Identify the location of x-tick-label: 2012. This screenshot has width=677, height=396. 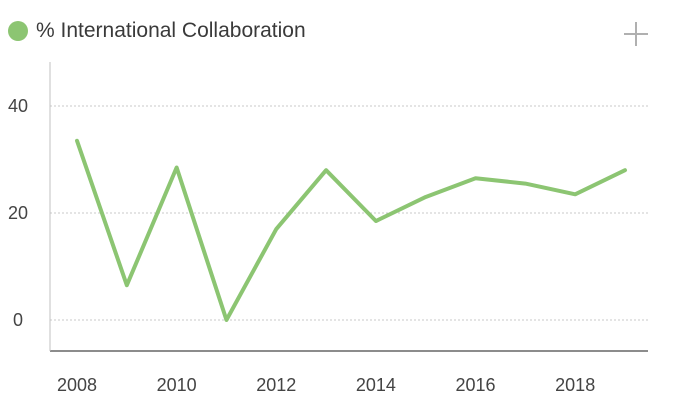
(276, 385).